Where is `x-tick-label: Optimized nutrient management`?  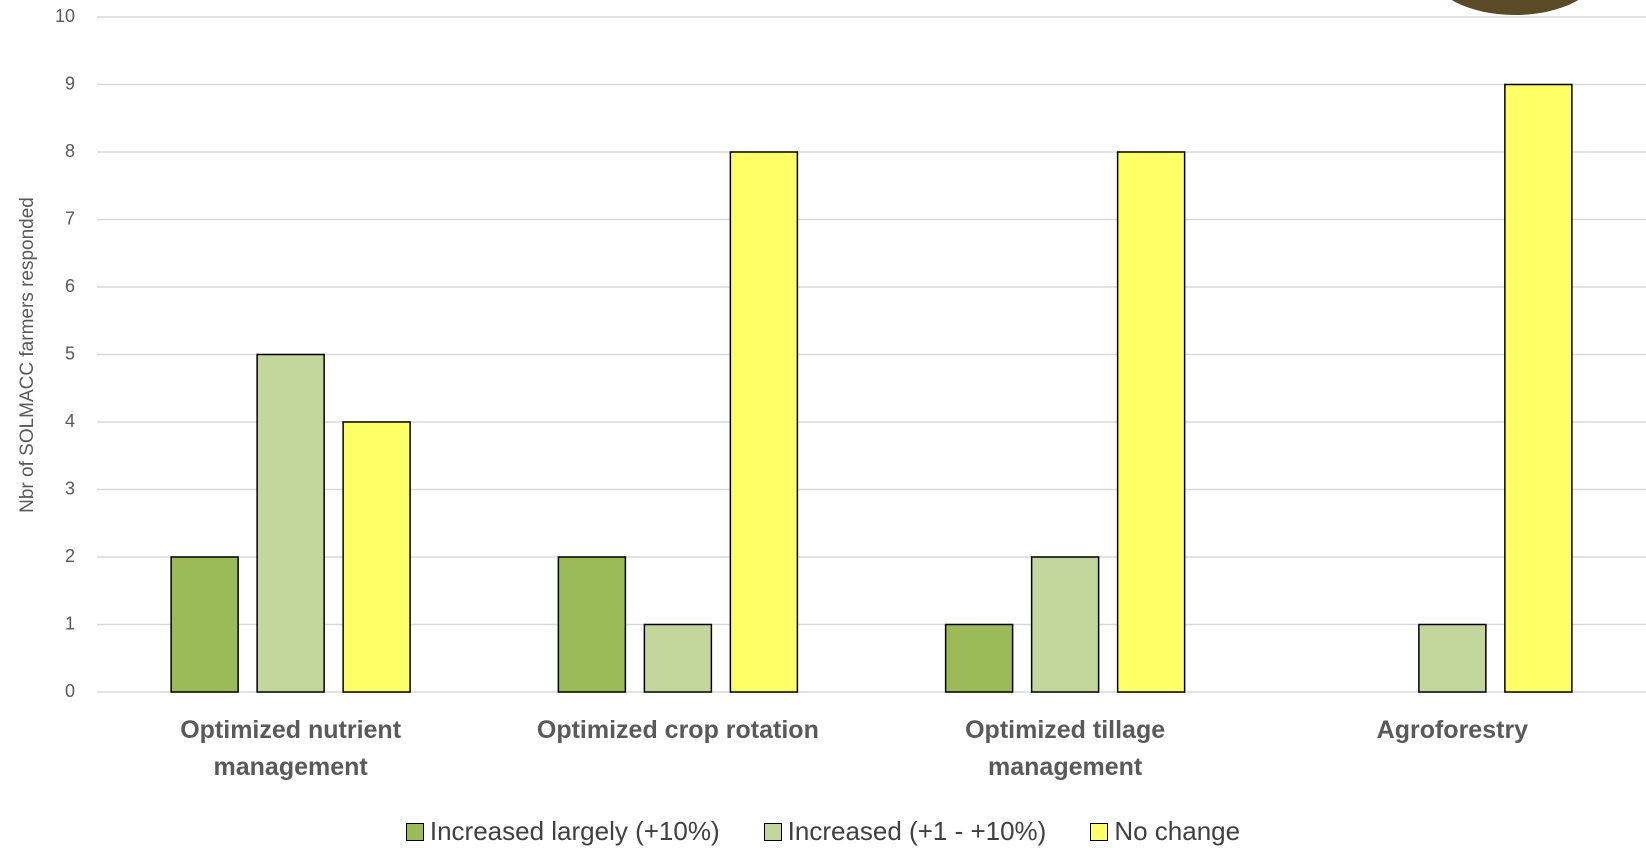
x-tick-label: Optimized nutrient management is located at coordinates (291, 748).